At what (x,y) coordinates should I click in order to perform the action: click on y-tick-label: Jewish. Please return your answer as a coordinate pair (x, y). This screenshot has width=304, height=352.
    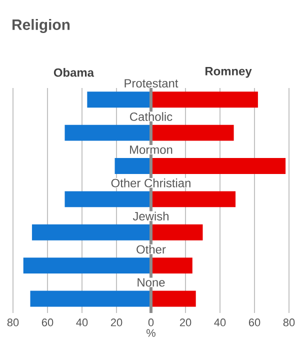
    Looking at the image, I should click on (150, 216).